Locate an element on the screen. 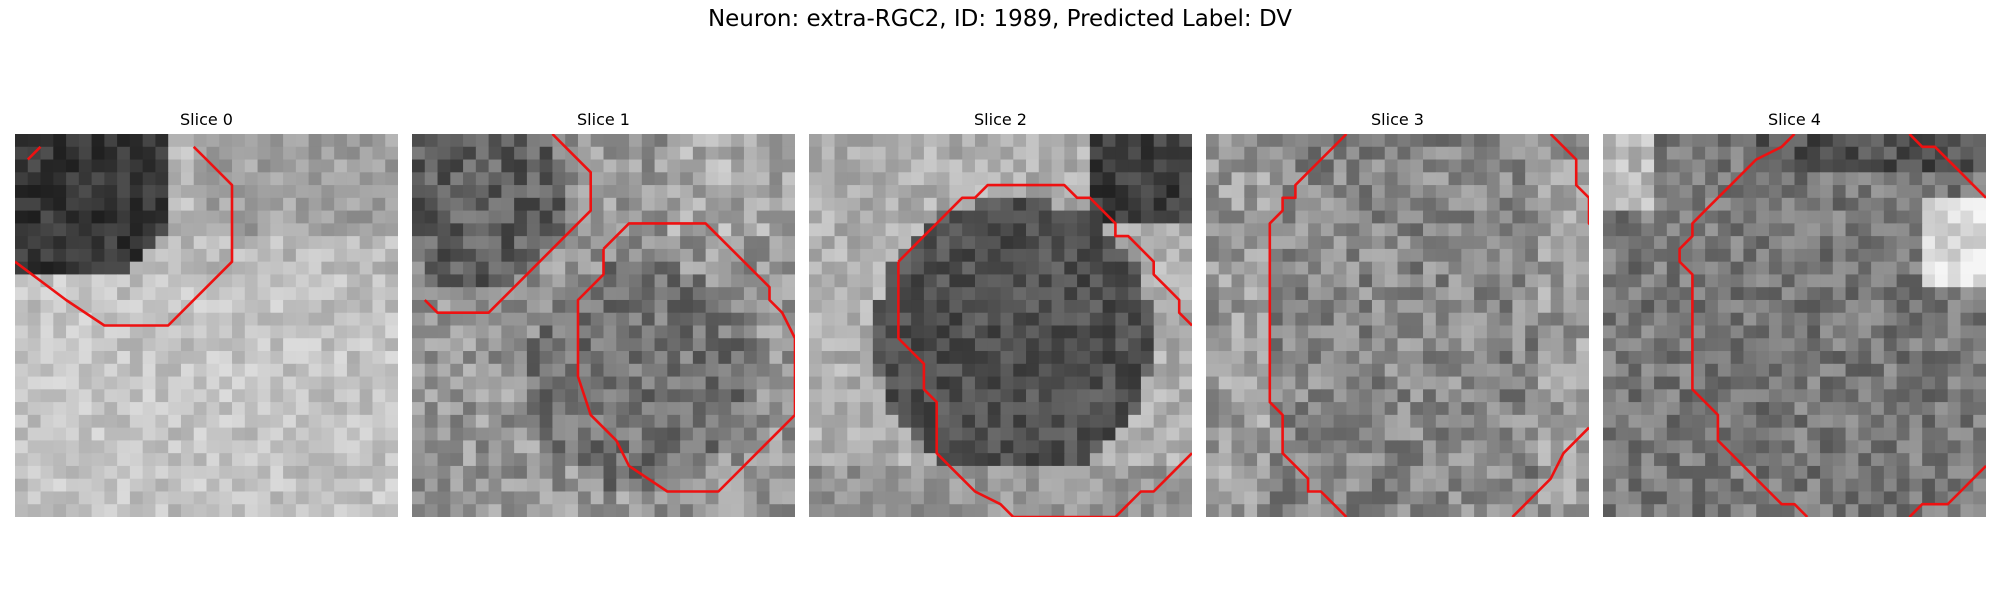 The width and height of the screenshot is (2000, 600). slice-1-header: Slice 1 is located at coordinates (603, 120).